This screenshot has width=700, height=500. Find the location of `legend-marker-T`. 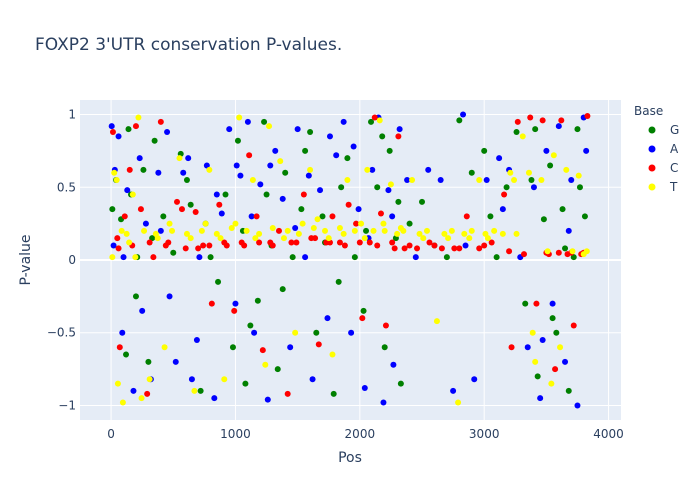

legend-marker-T is located at coordinates (652, 187).